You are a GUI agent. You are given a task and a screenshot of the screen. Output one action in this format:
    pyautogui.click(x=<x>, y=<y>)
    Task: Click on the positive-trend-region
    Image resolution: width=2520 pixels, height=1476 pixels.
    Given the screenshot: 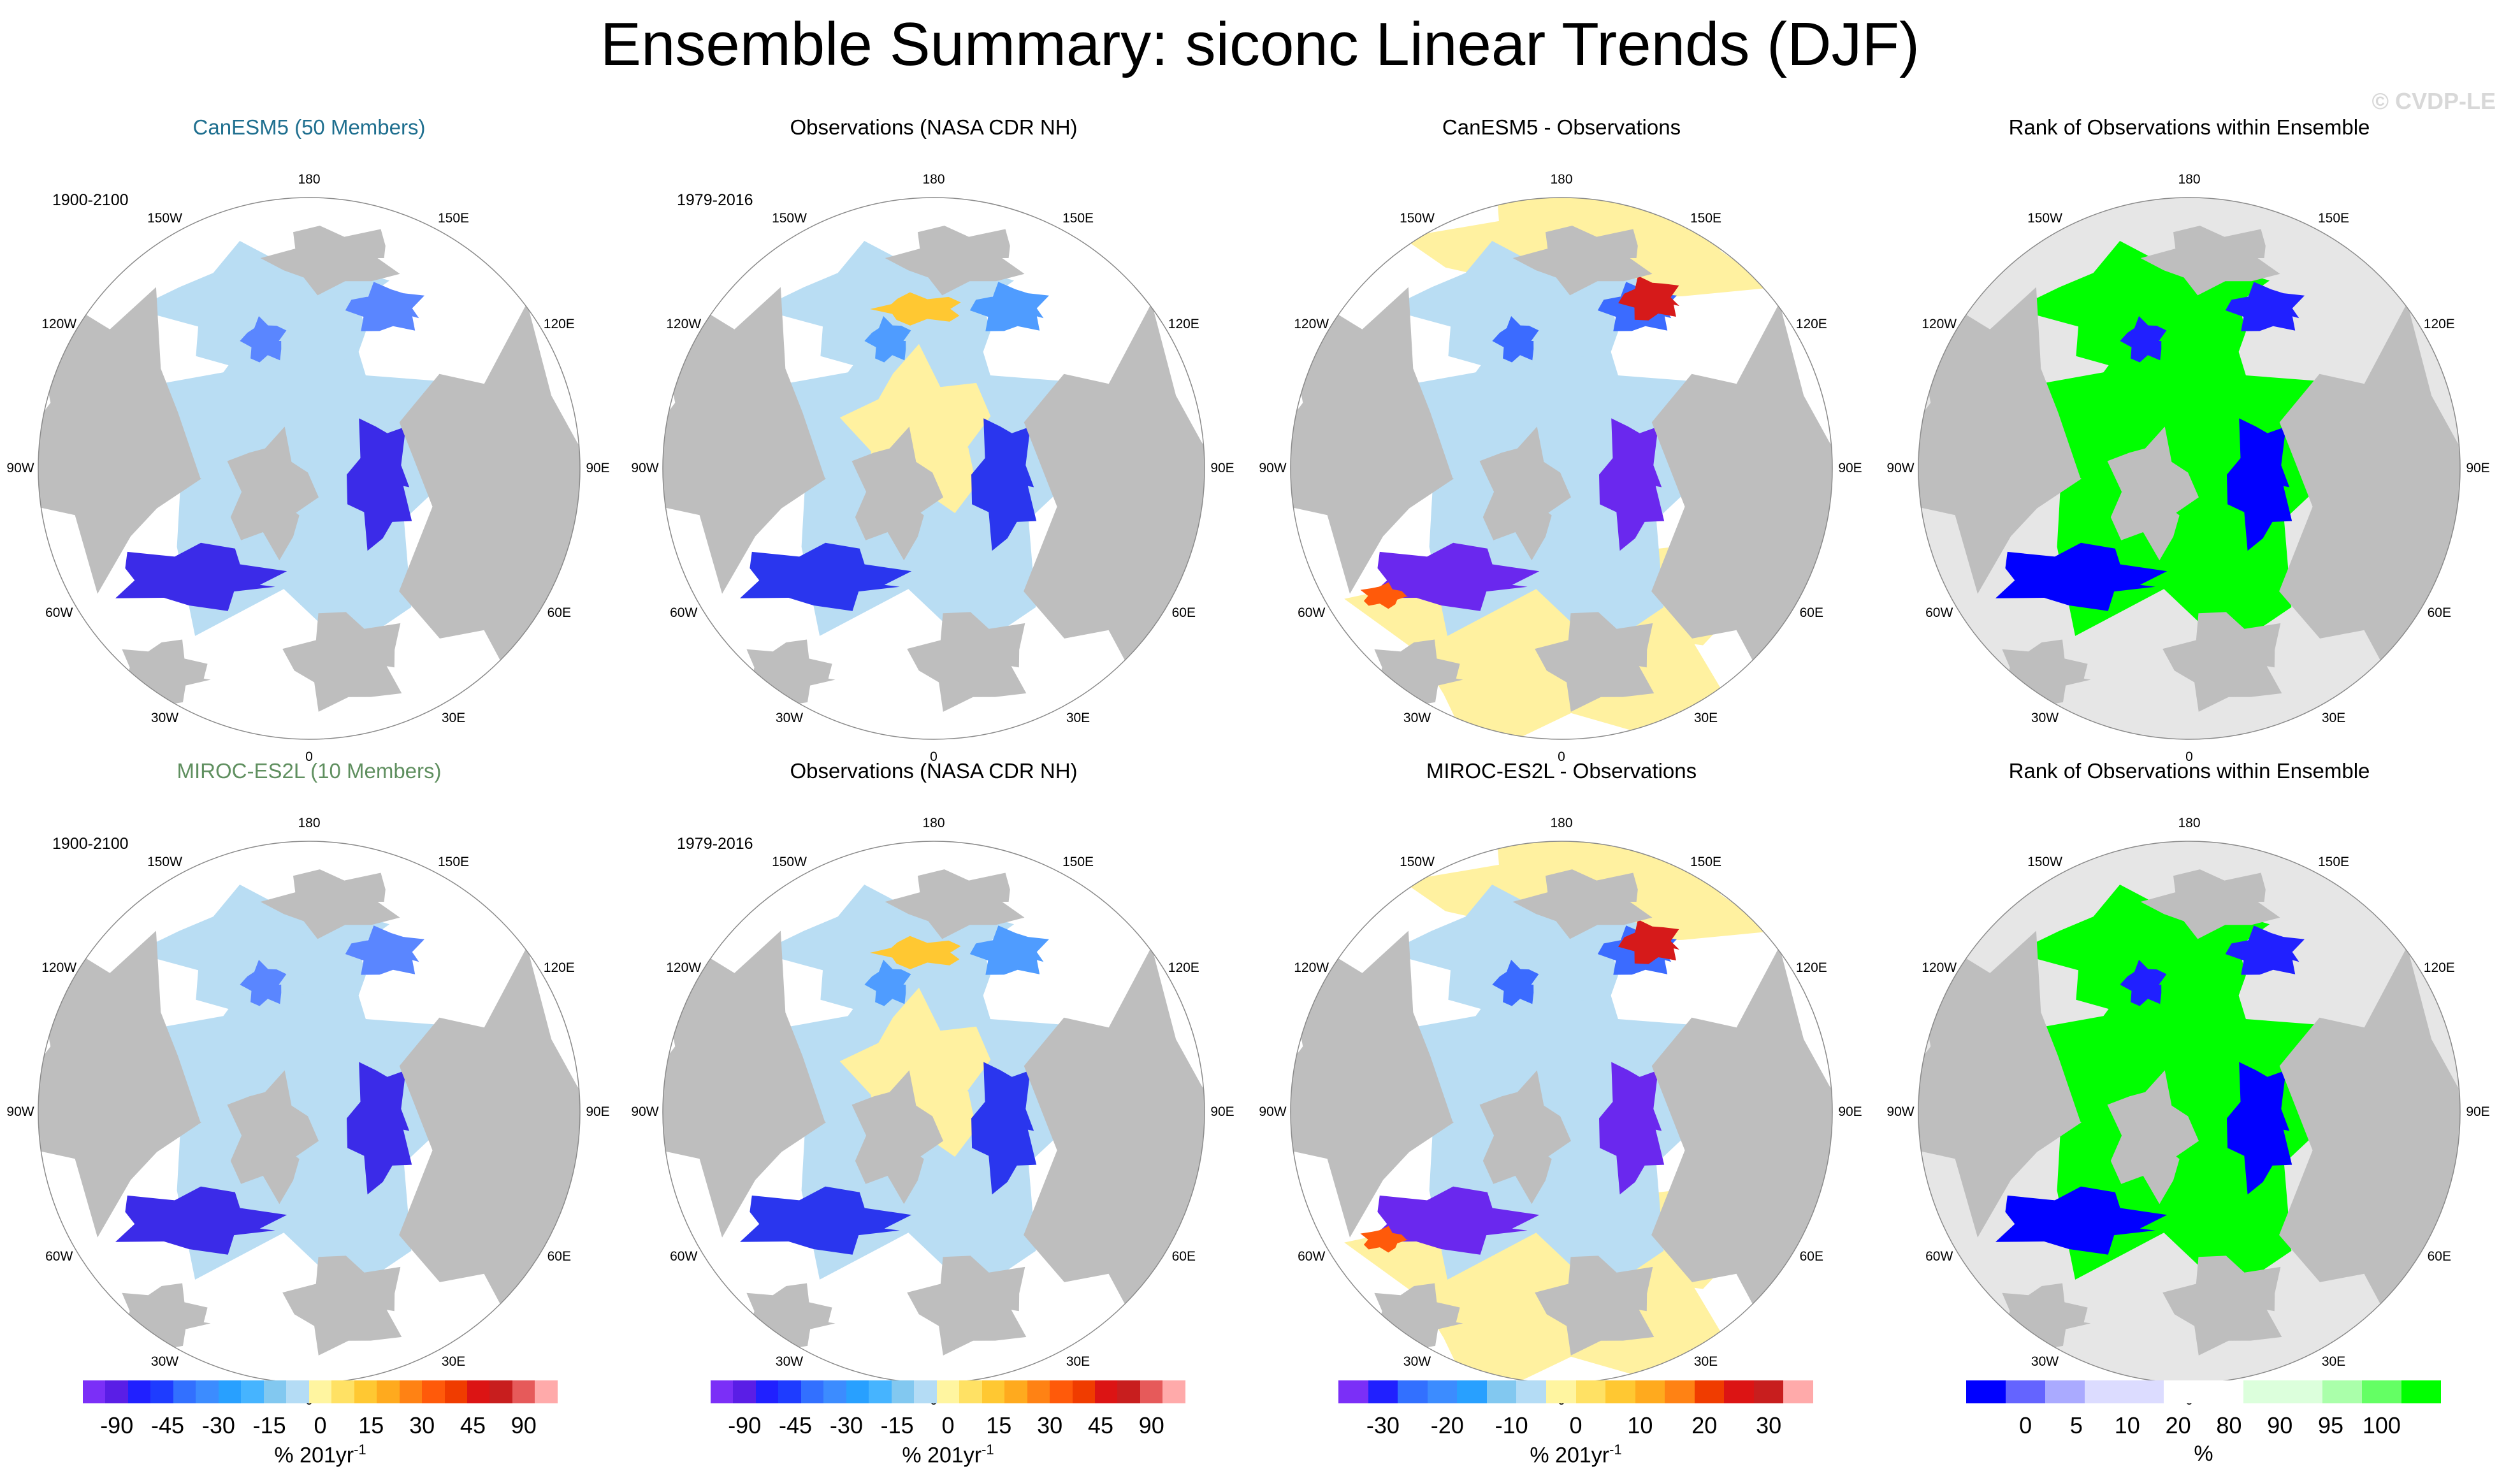 What is the action you would take?
    pyautogui.click(x=1384, y=1240)
    